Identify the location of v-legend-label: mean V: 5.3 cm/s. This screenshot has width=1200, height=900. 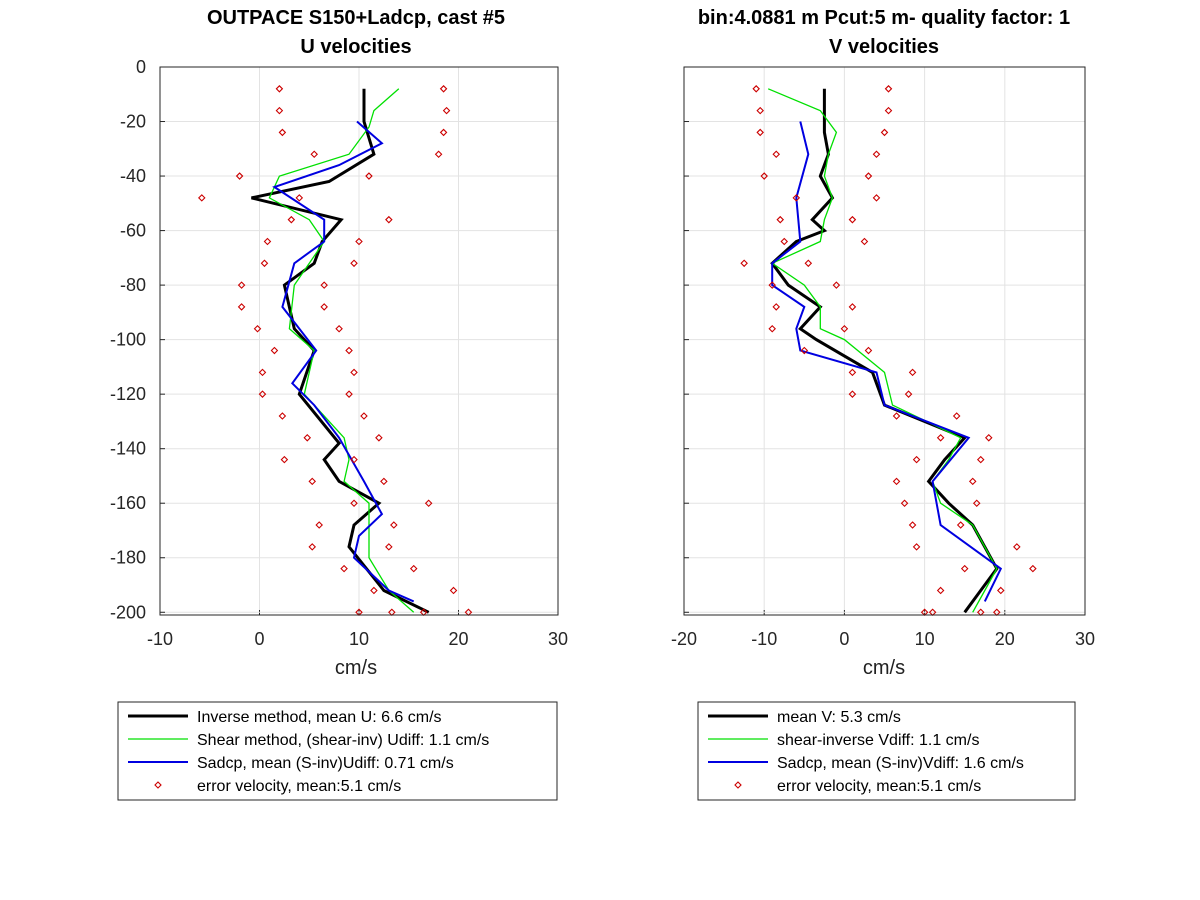
(839, 717).